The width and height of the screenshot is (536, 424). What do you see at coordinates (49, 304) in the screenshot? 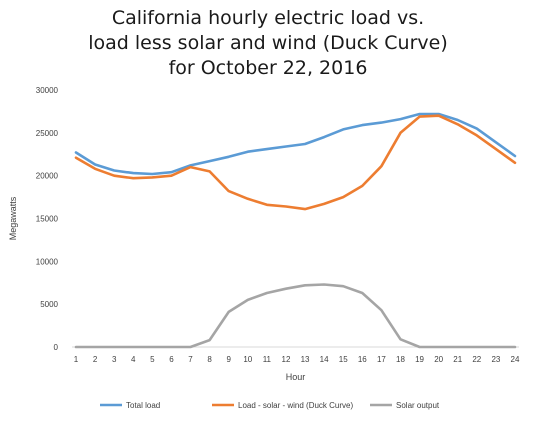
I see `y-tick-label: 5000` at bounding box center [49, 304].